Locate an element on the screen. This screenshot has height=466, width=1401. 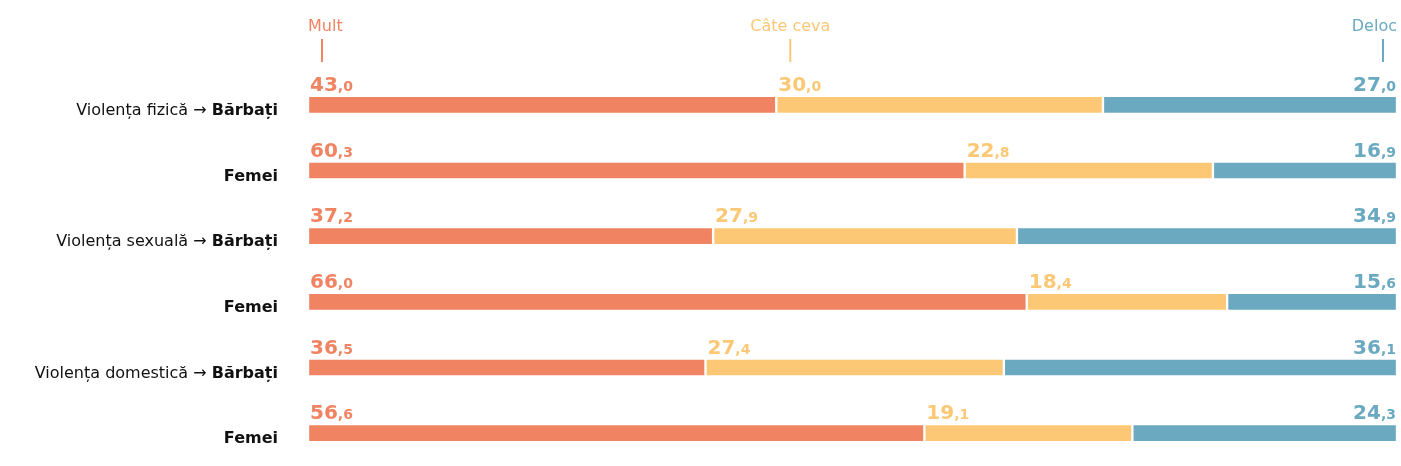
data-label: 36,5 is located at coordinates (331, 346).